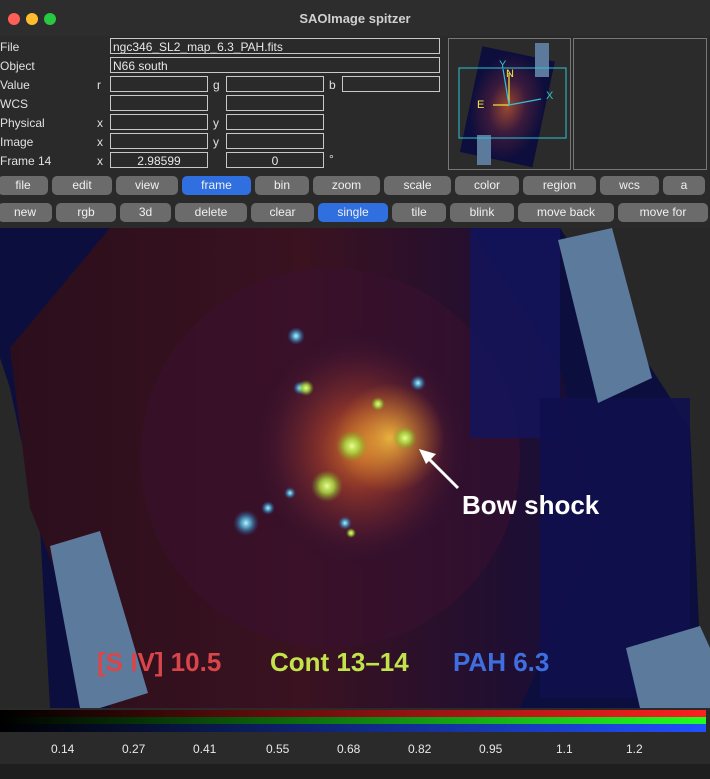  I want to click on panner: N E X Y, so click(509, 104).